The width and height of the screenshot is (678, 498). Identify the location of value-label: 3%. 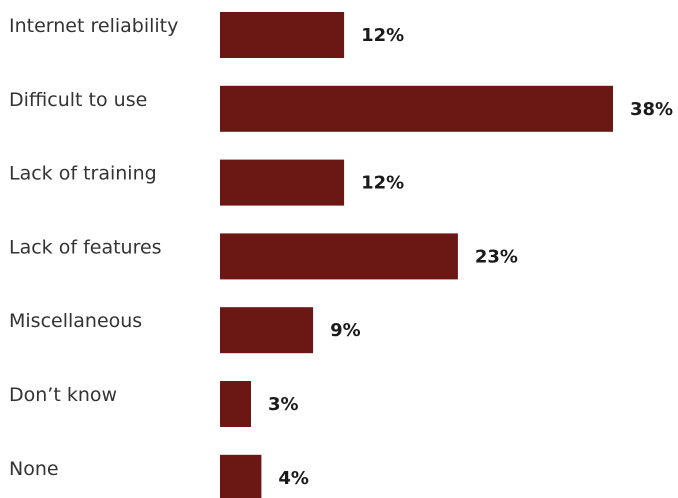
(283, 404).